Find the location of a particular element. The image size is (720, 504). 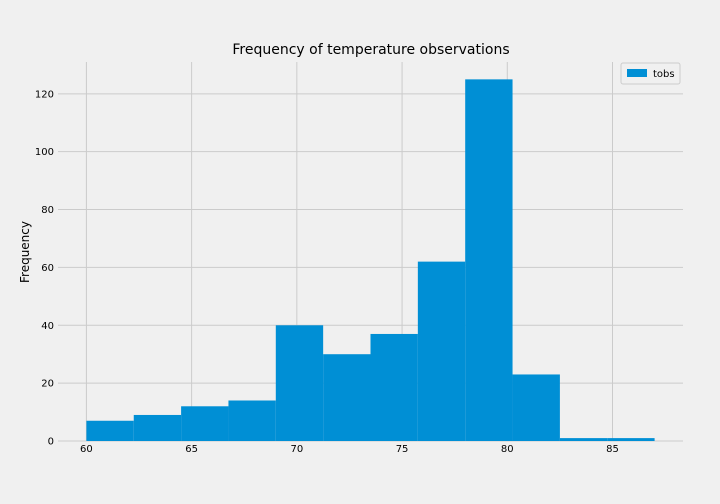

x-tick-label: 60 is located at coordinates (86, 449).